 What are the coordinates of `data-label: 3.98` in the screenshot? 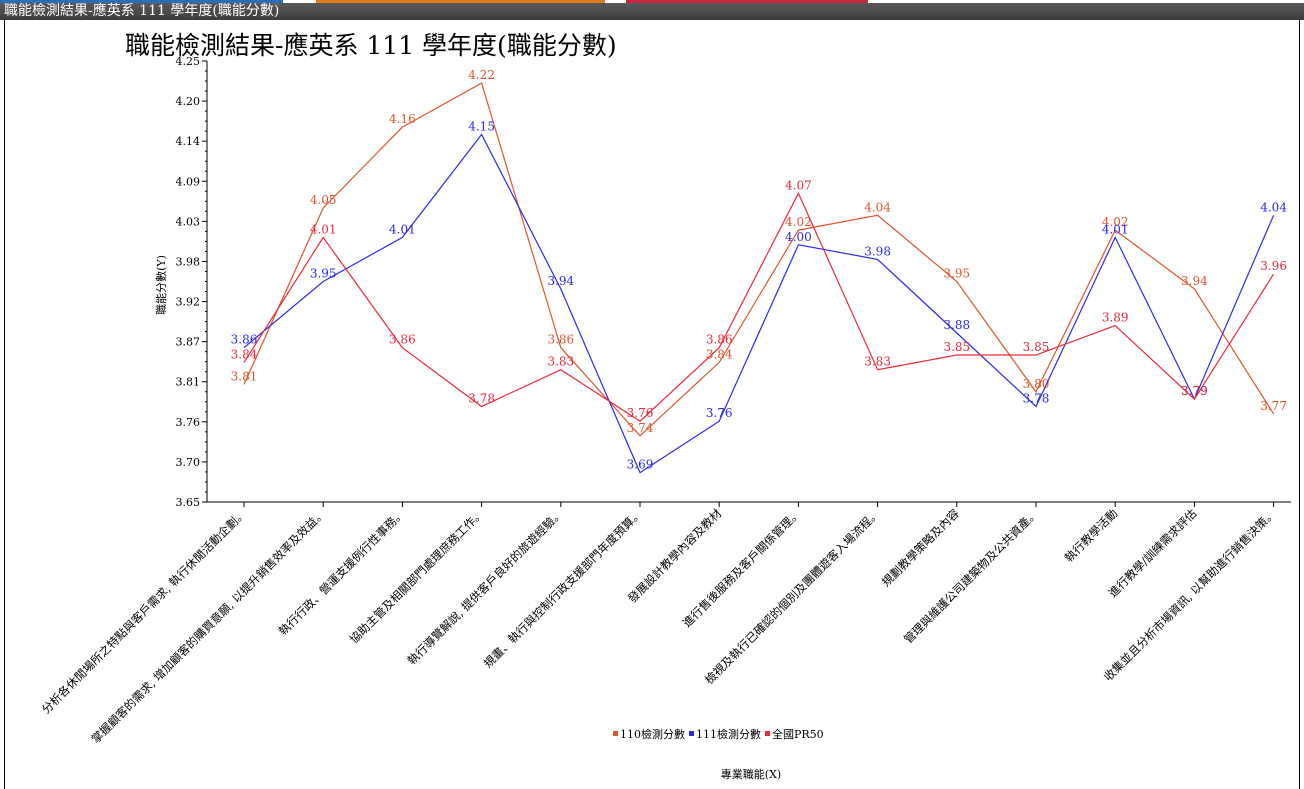 It's located at (877, 251).